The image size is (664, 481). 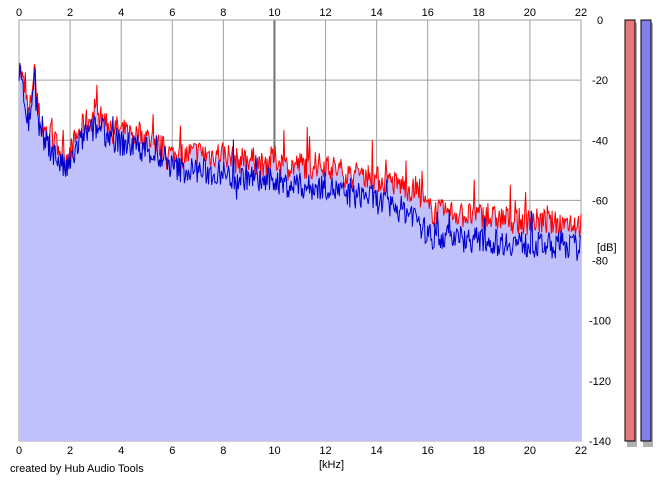 What do you see at coordinates (19, 451) in the screenshot?
I see `x-tick-label-bottom: 0` at bounding box center [19, 451].